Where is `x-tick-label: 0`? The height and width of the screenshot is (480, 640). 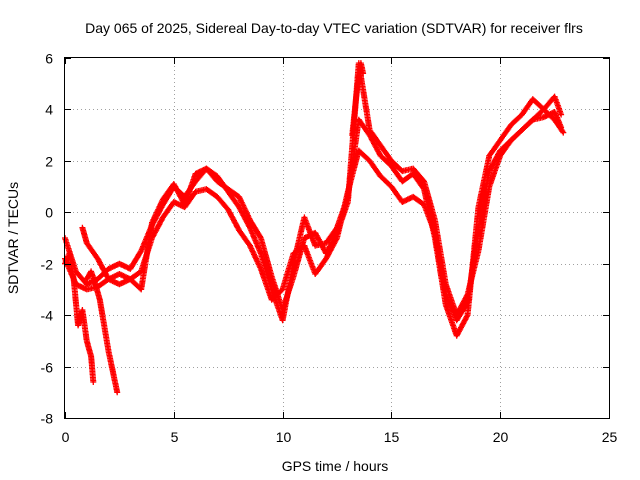
x-tick-label: 0 is located at coordinates (66, 437).